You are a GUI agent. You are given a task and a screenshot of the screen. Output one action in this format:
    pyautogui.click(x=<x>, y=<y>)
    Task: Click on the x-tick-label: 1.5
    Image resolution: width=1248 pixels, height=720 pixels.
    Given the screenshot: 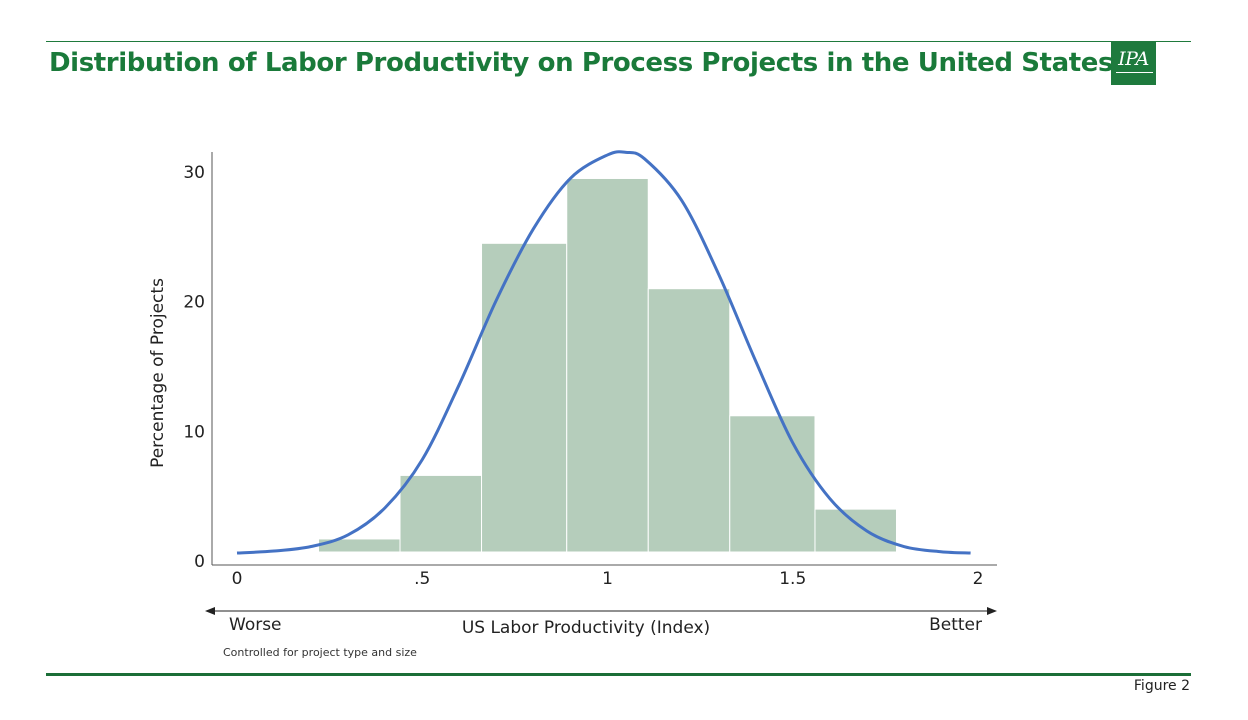 What is the action you would take?
    pyautogui.click(x=792, y=579)
    